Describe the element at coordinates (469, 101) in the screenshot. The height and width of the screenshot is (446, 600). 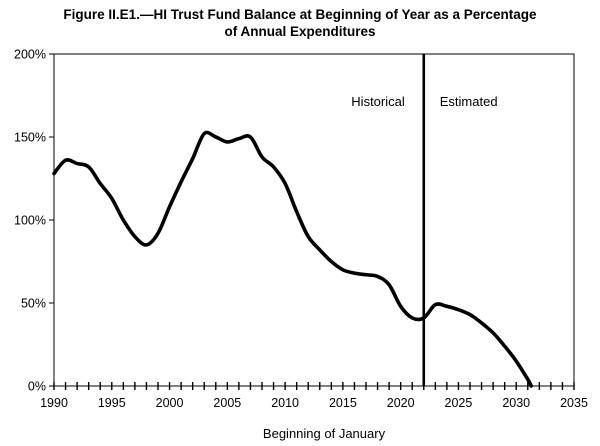
I see `annotation-estimated: Estimated` at that location.